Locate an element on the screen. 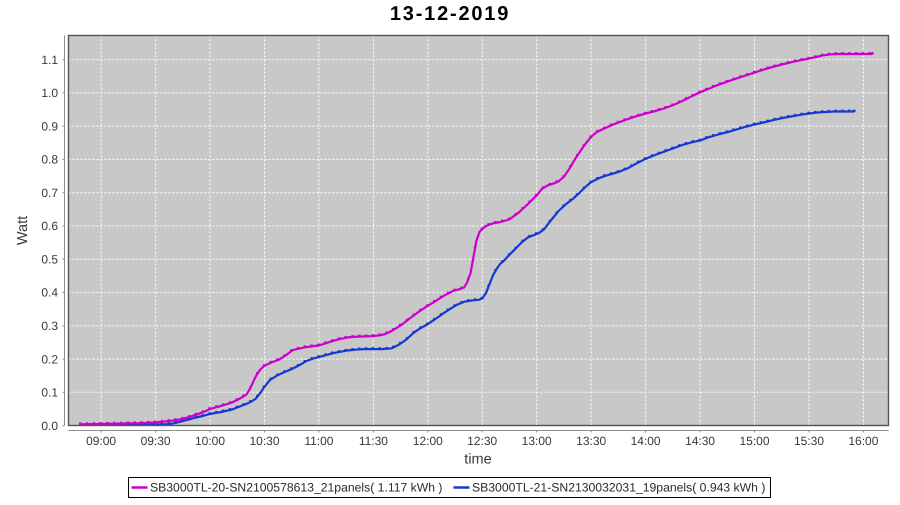 The width and height of the screenshot is (900, 505). svg-text: 0.5 is located at coordinates (49, 259).